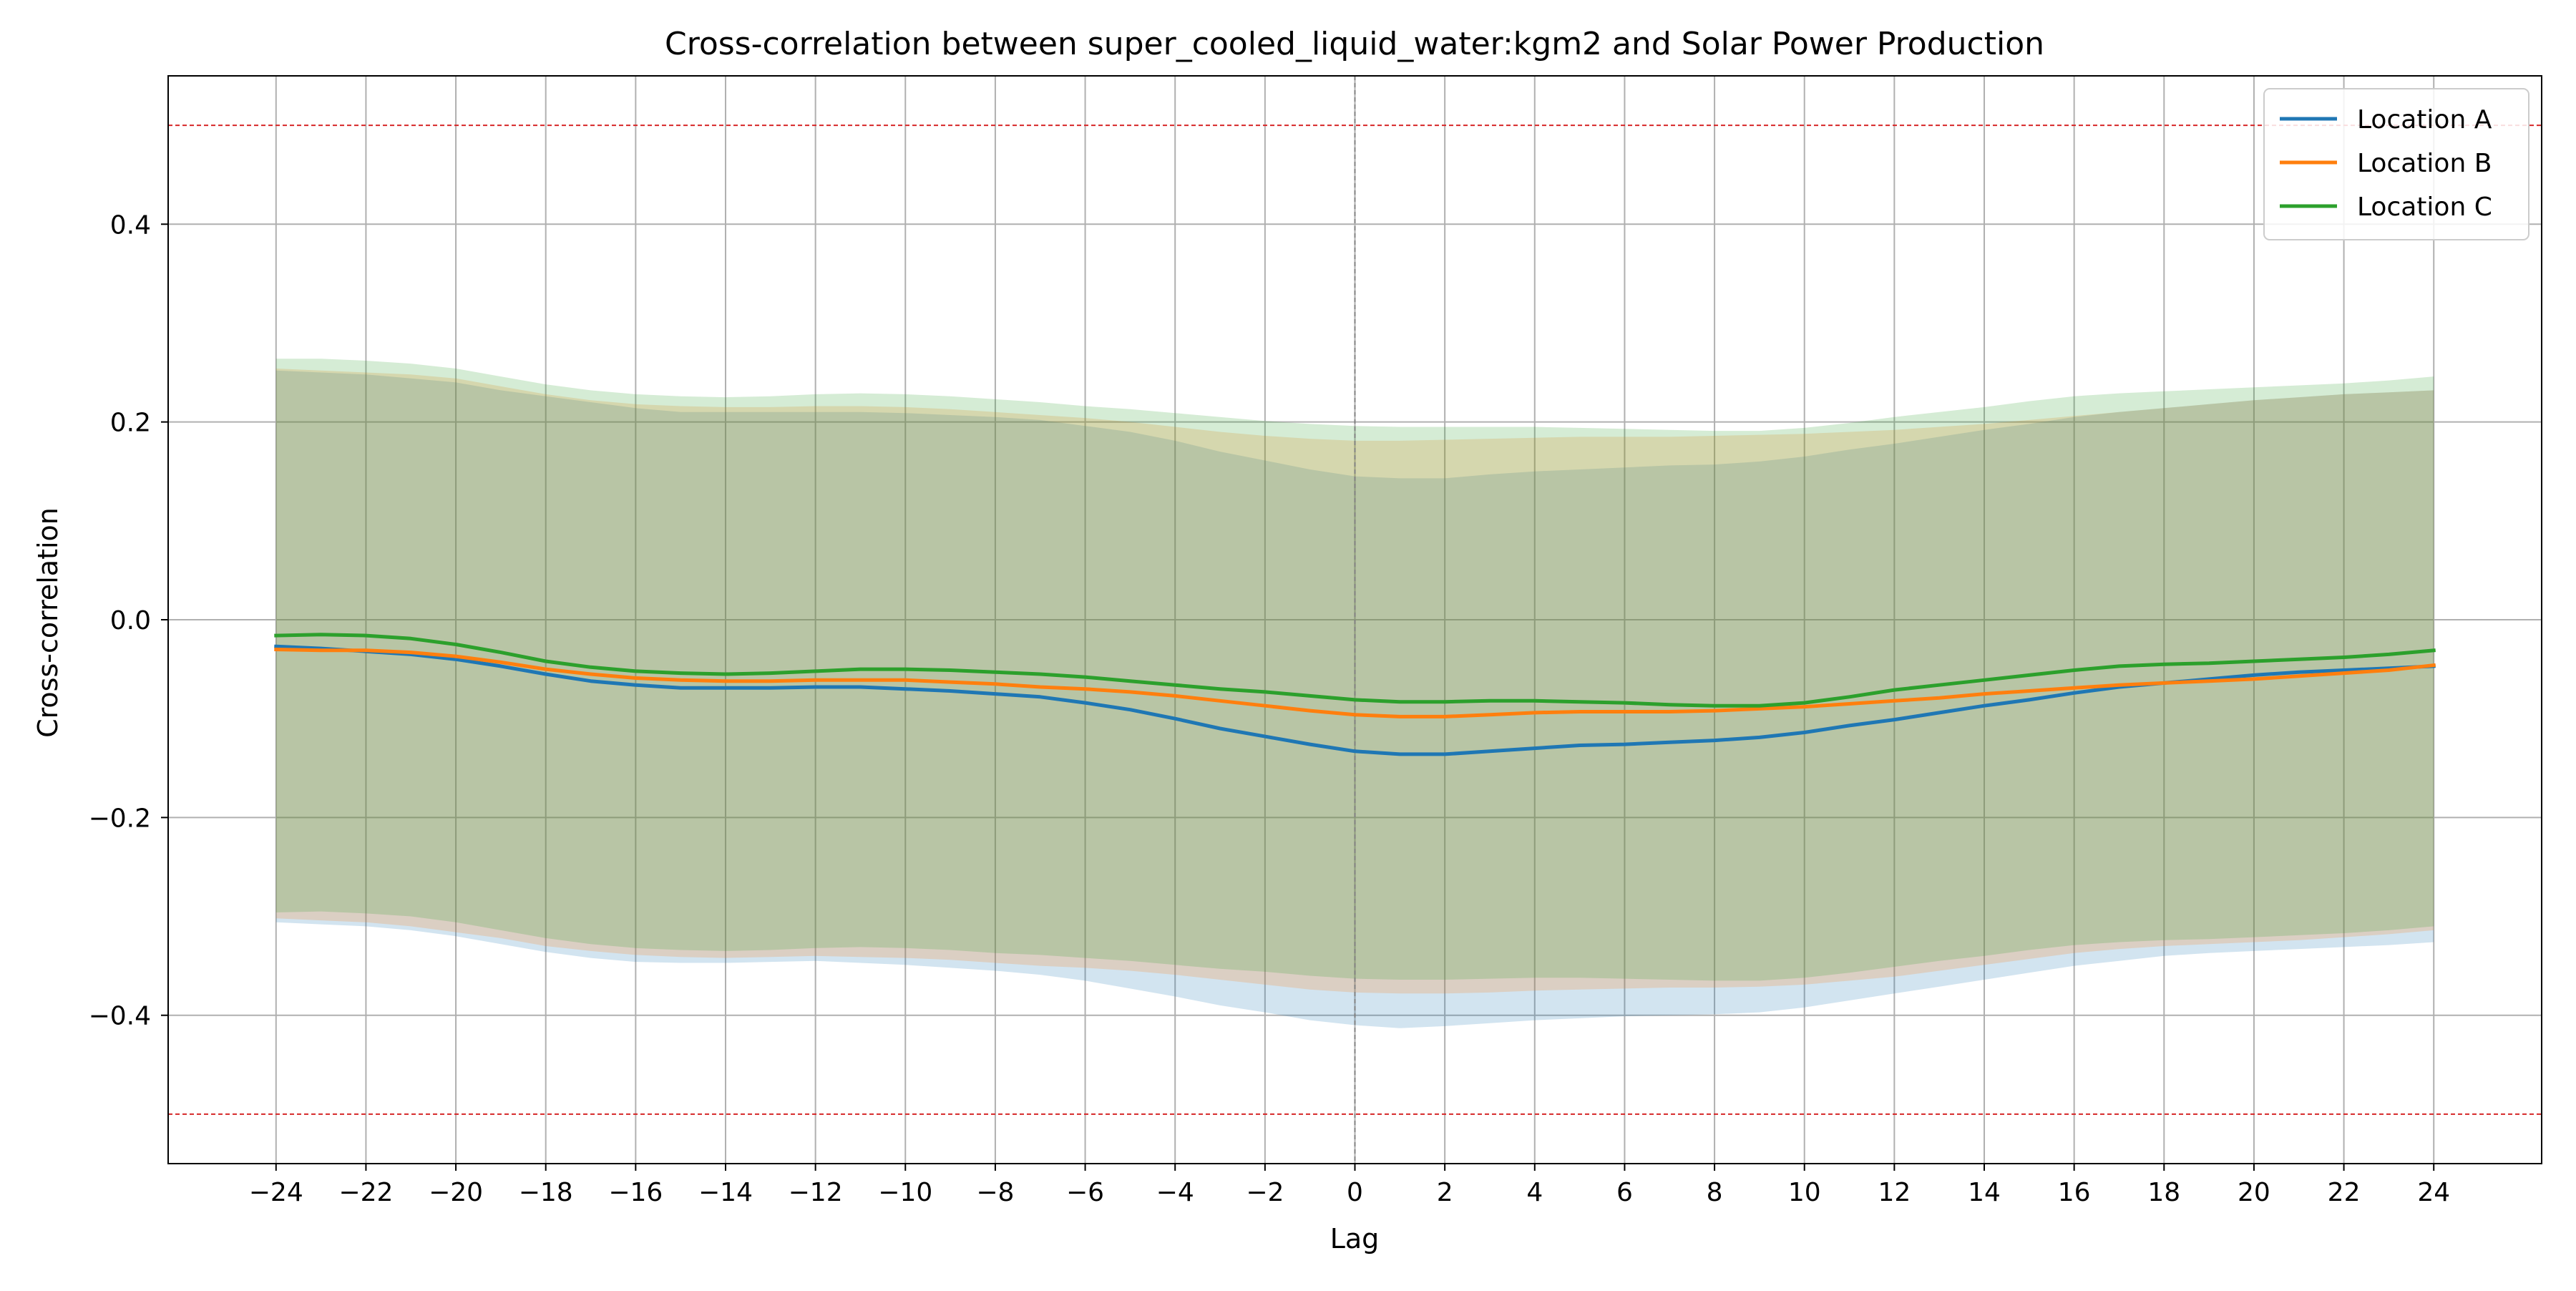 Image resolution: width=2576 pixels, height=1291 pixels. What do you see at coordinates (2424, 163) in the screenshot?
I see `legend-label-2: Location B` at bounding box center [2424, 163].